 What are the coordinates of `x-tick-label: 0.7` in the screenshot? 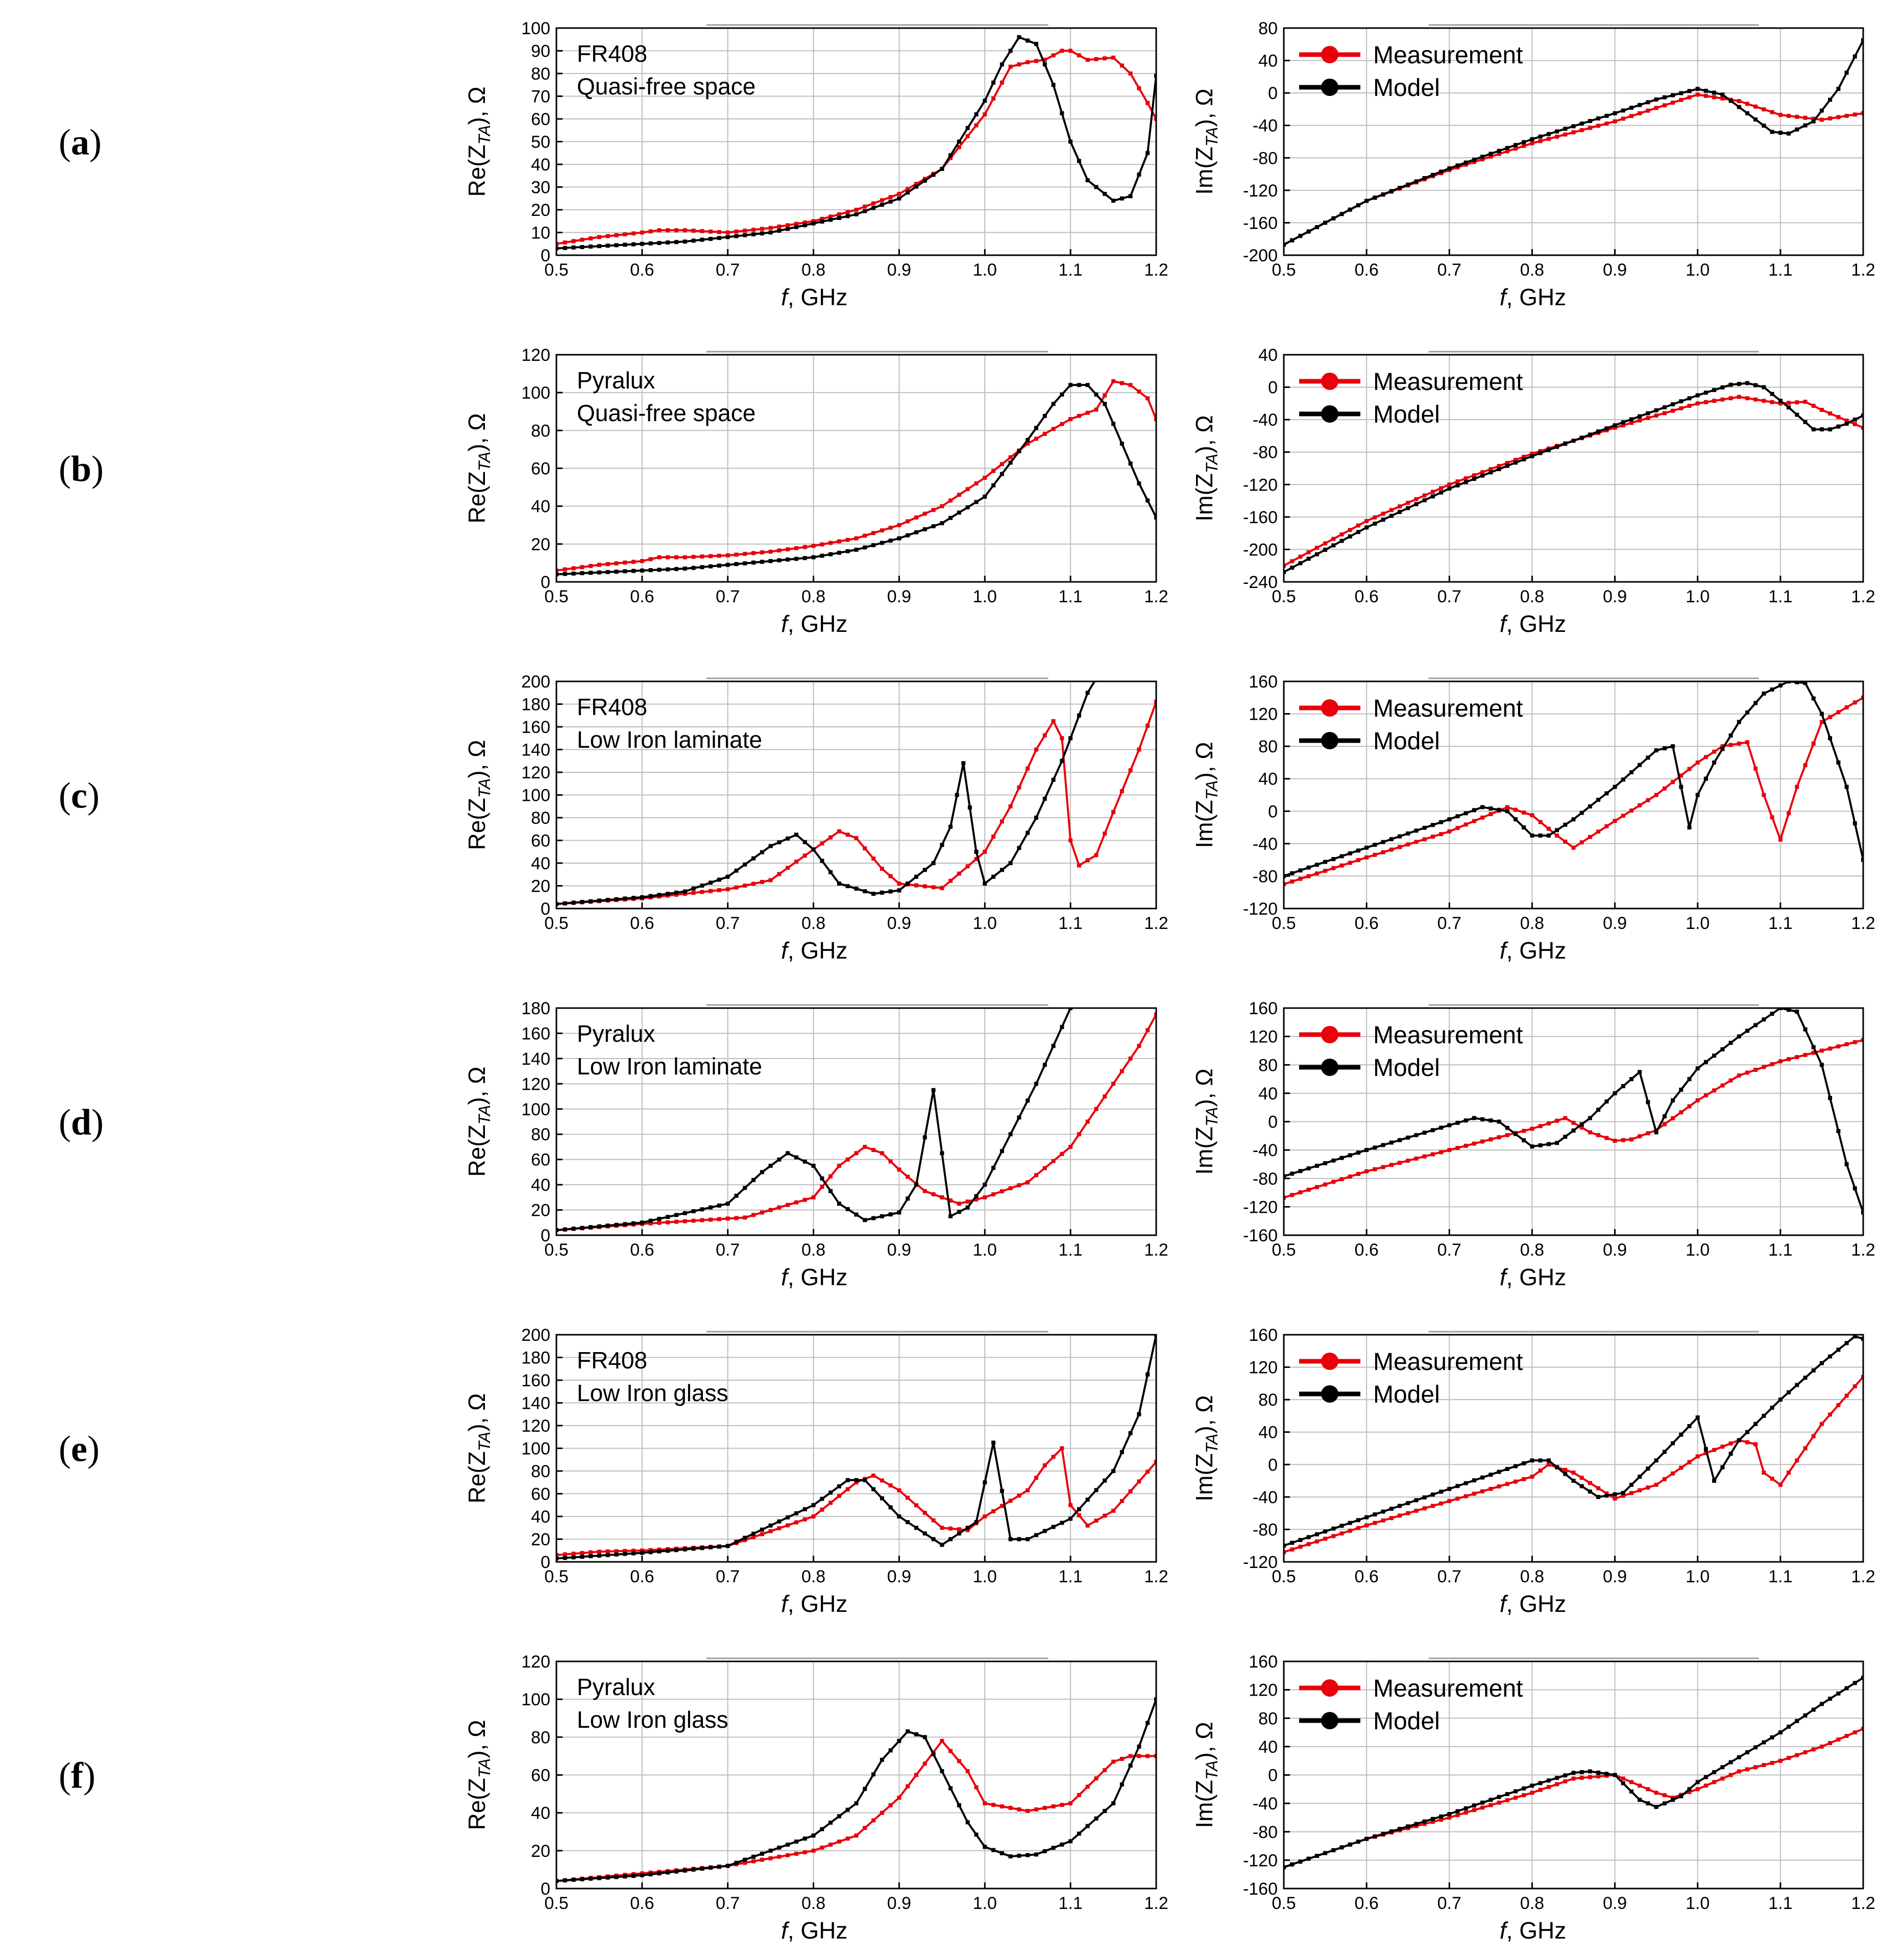 It's located at (728, 1576).